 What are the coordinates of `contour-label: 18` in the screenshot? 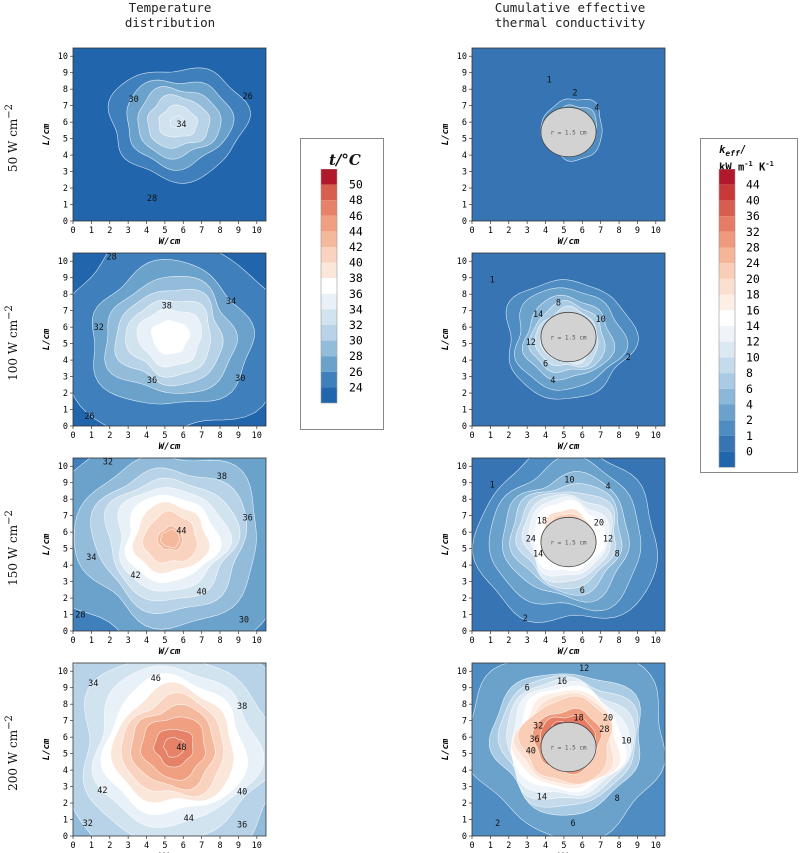 It's located at (542, 522).